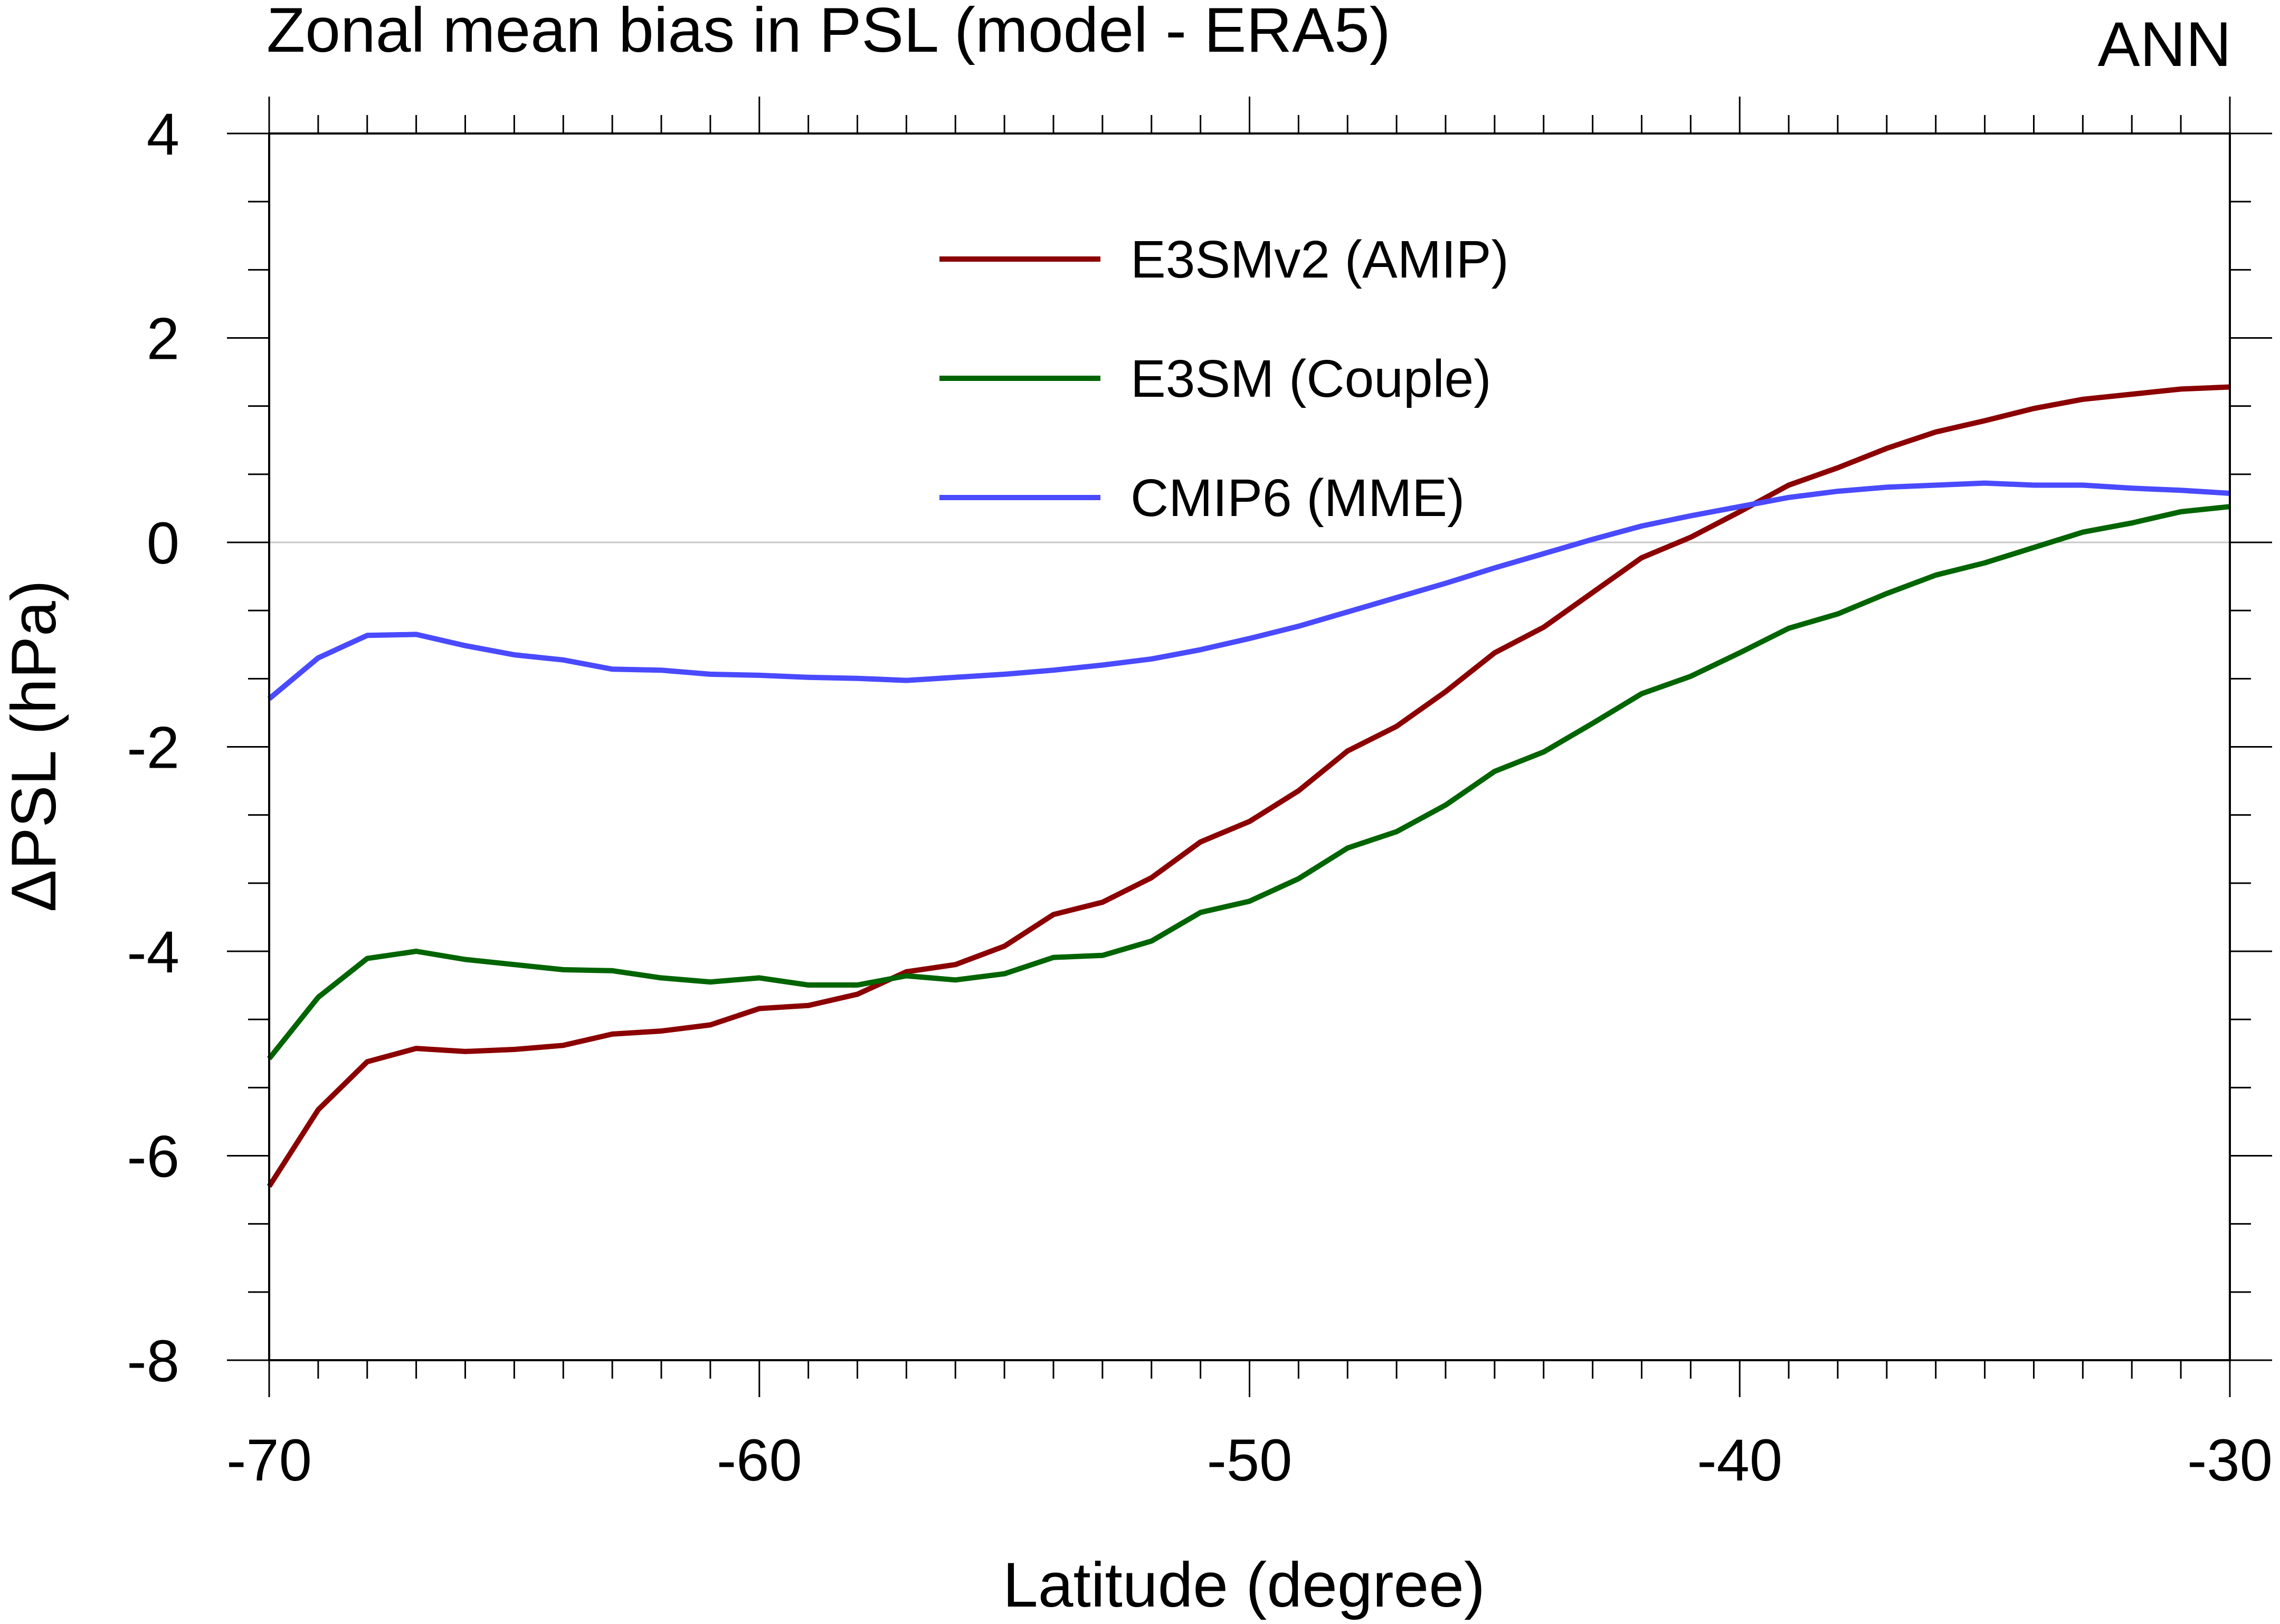  Describe the element at coordinates (163, 543) in the screenshot. I see `y-tick-label: 0` at that location.